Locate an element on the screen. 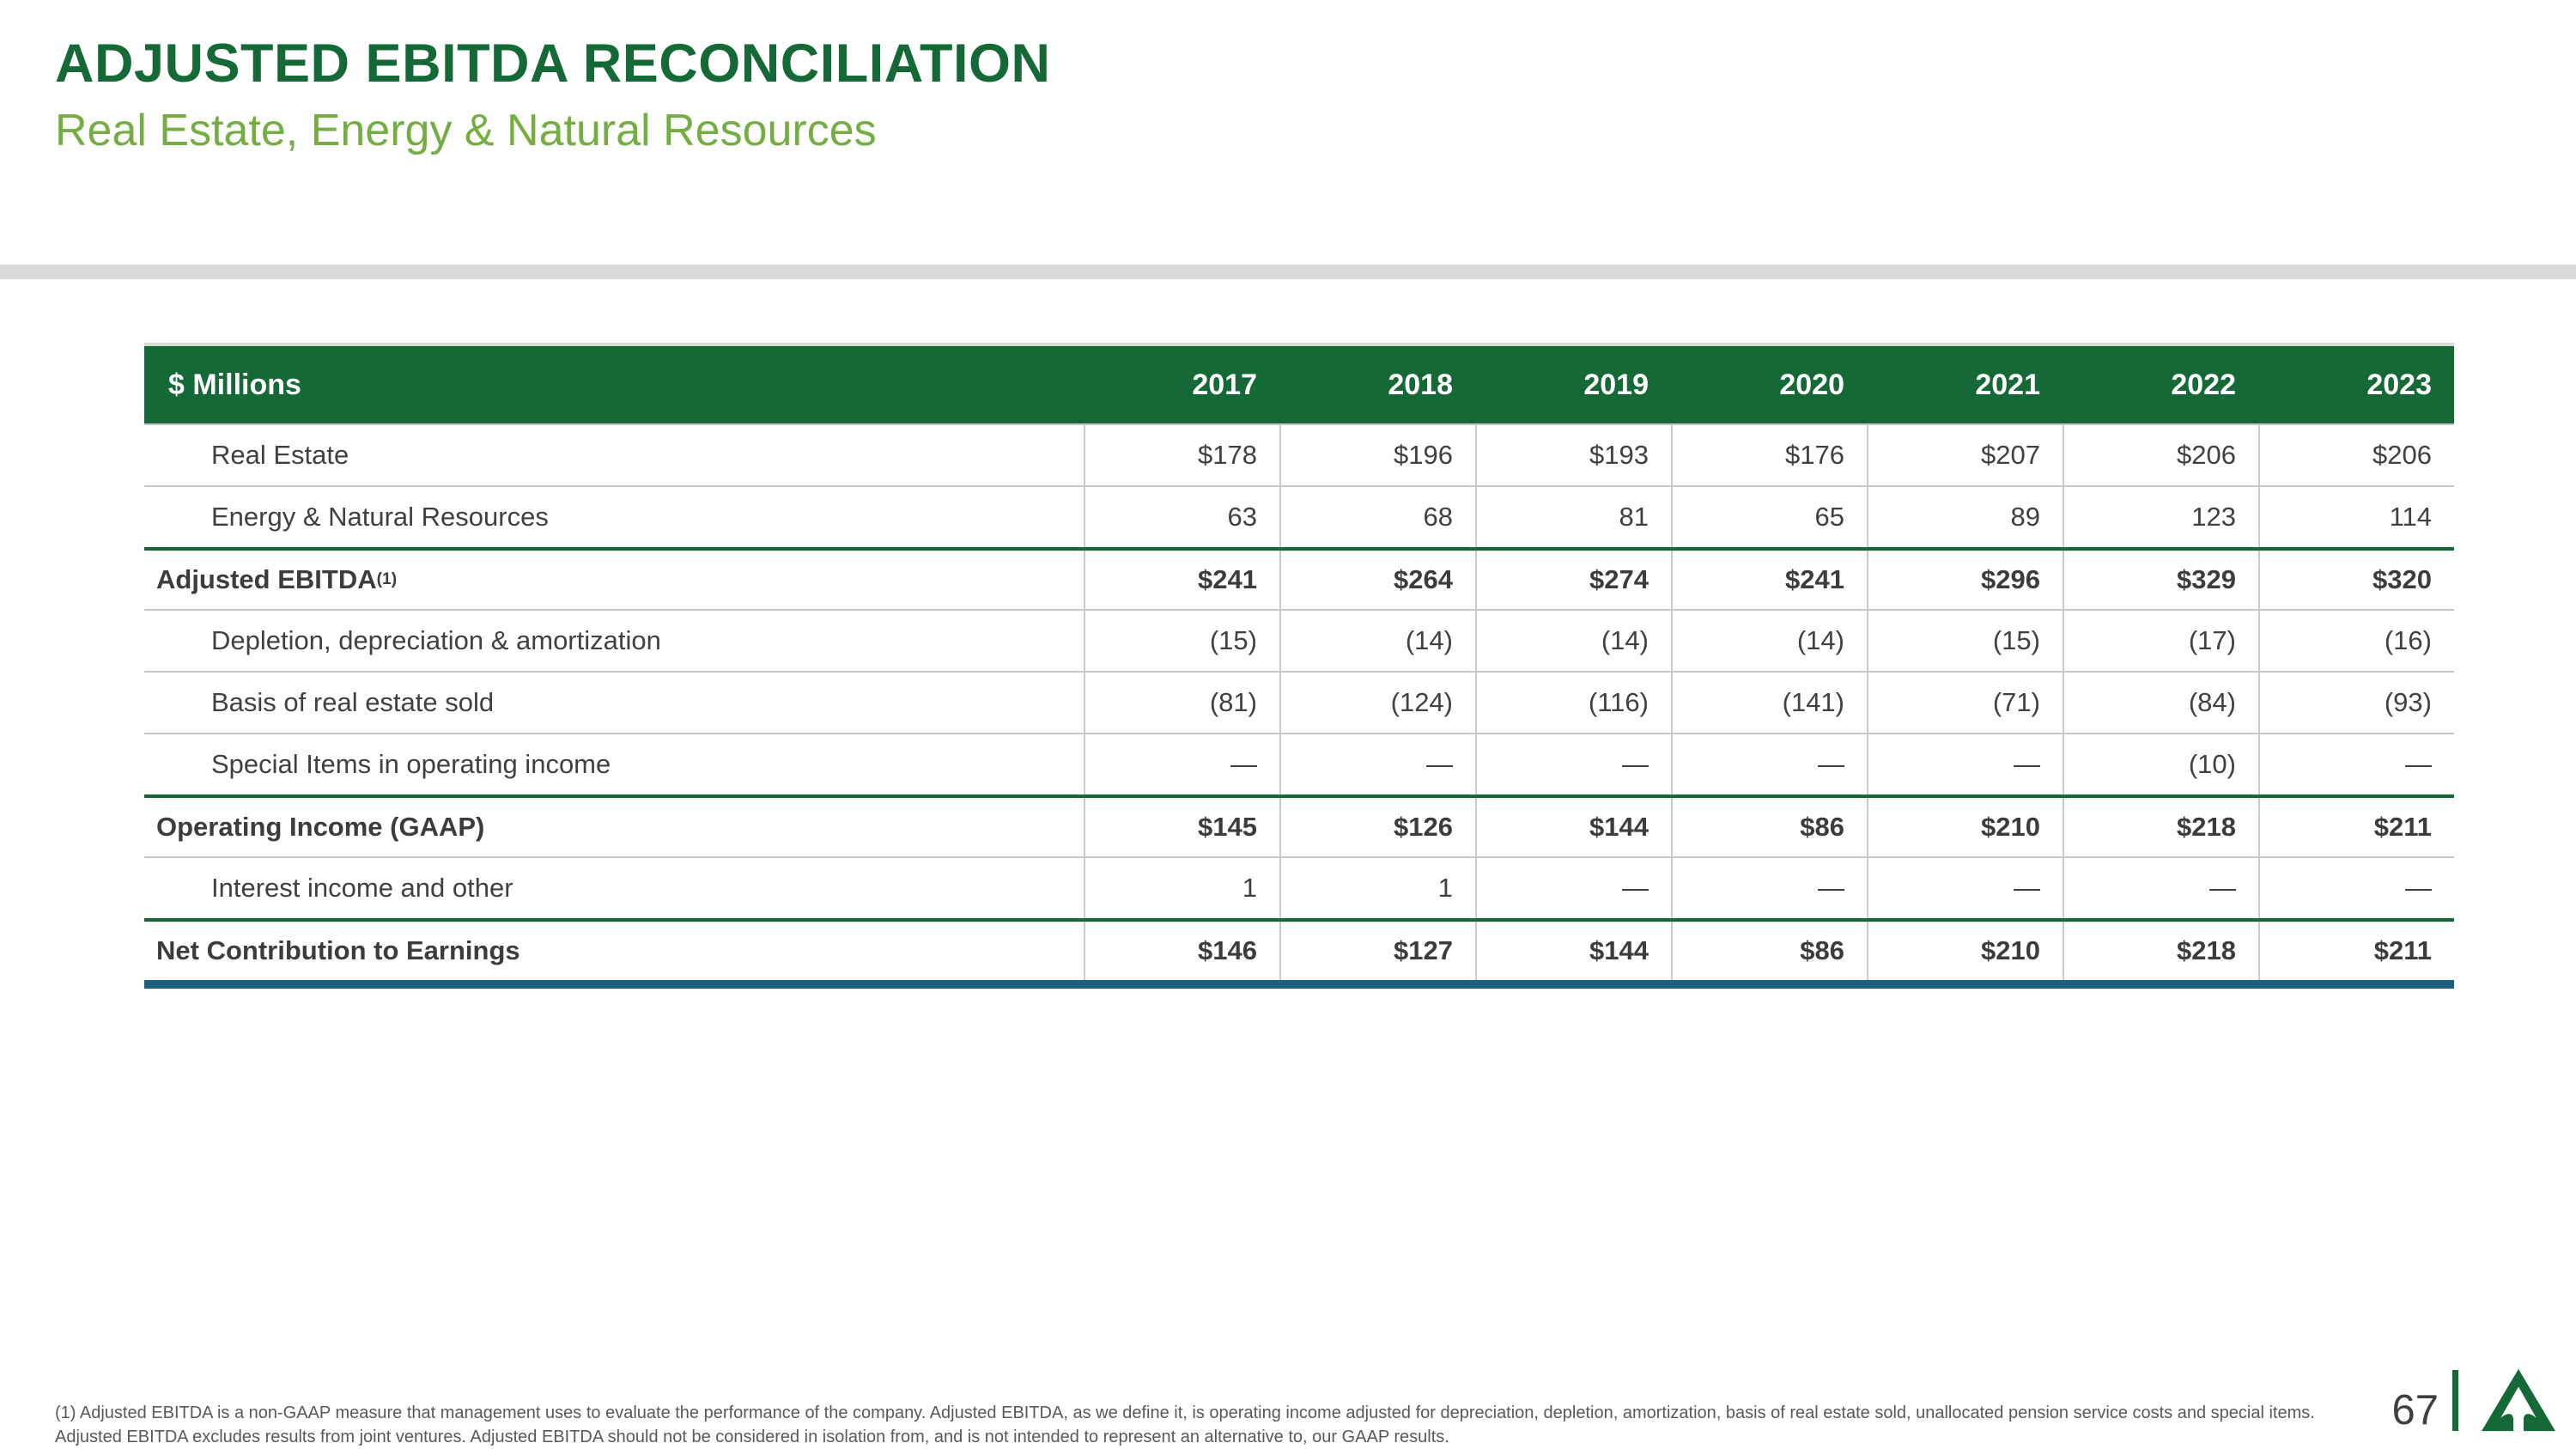  value-cell: (17) is located at coordinates (2160, 641).